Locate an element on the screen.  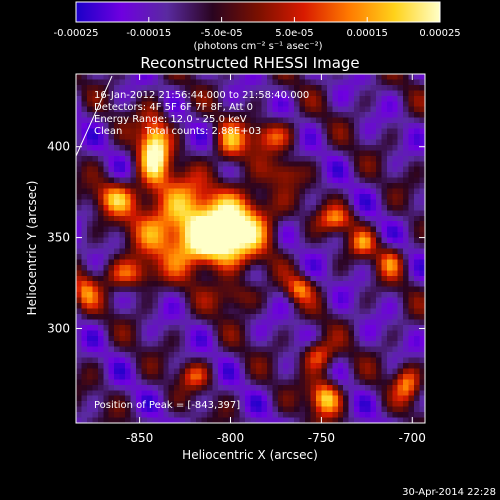
y-axis-label: Heliocentric Y (arcsec) is located at coordinates (32, 248).